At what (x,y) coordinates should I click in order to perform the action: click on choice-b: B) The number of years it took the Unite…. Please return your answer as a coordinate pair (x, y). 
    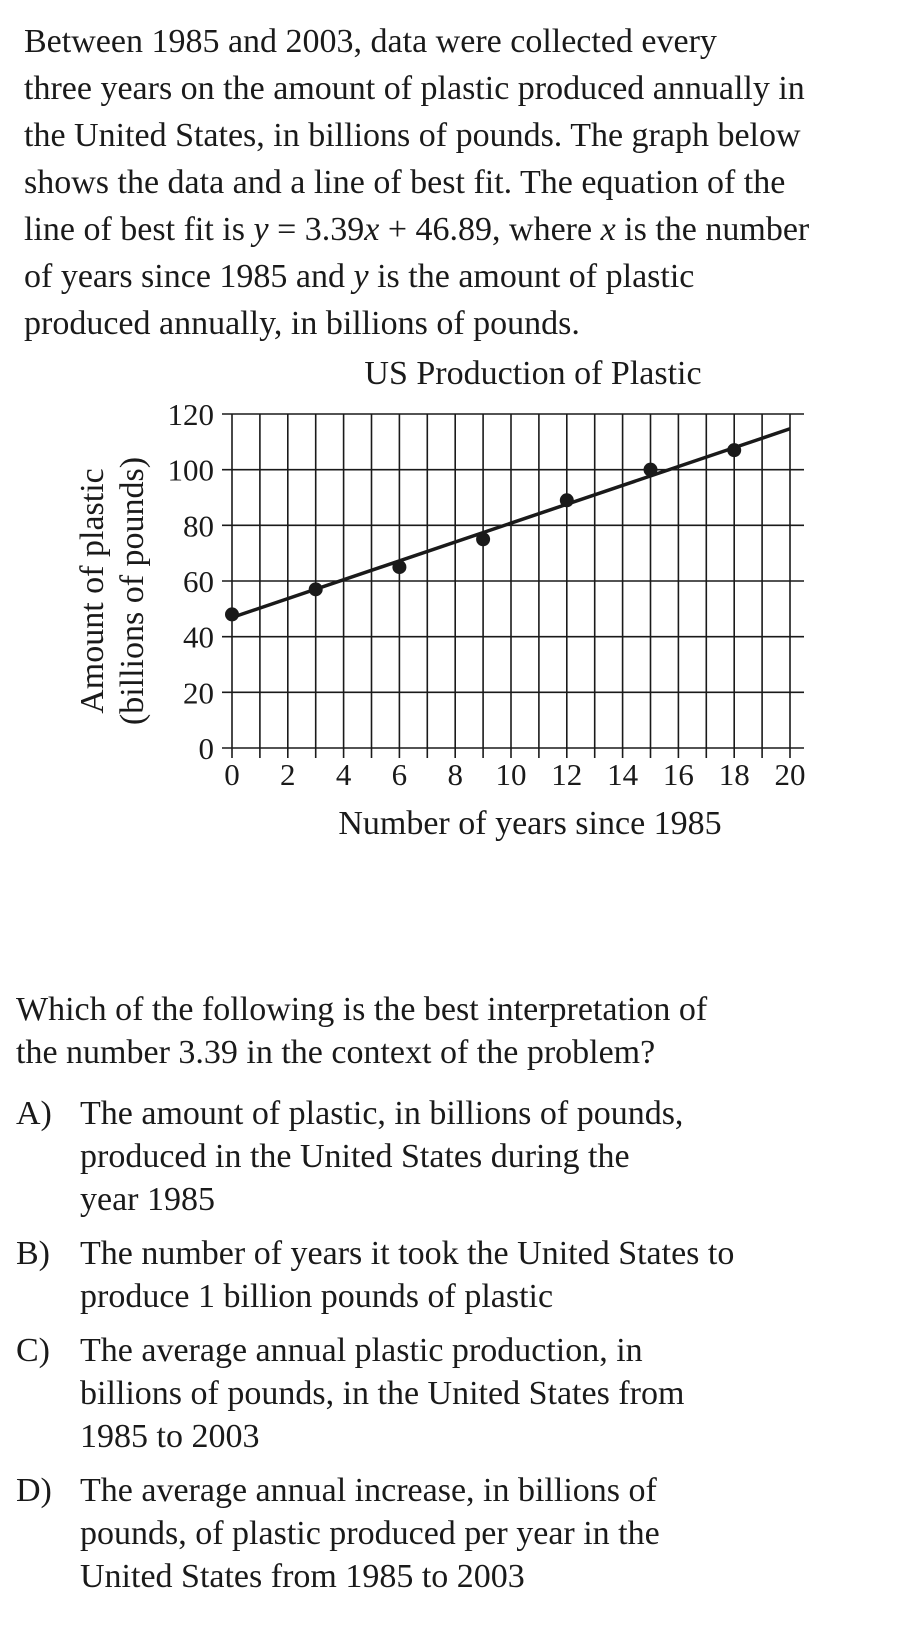
    Looking at the image, I should click on (461, 1275).